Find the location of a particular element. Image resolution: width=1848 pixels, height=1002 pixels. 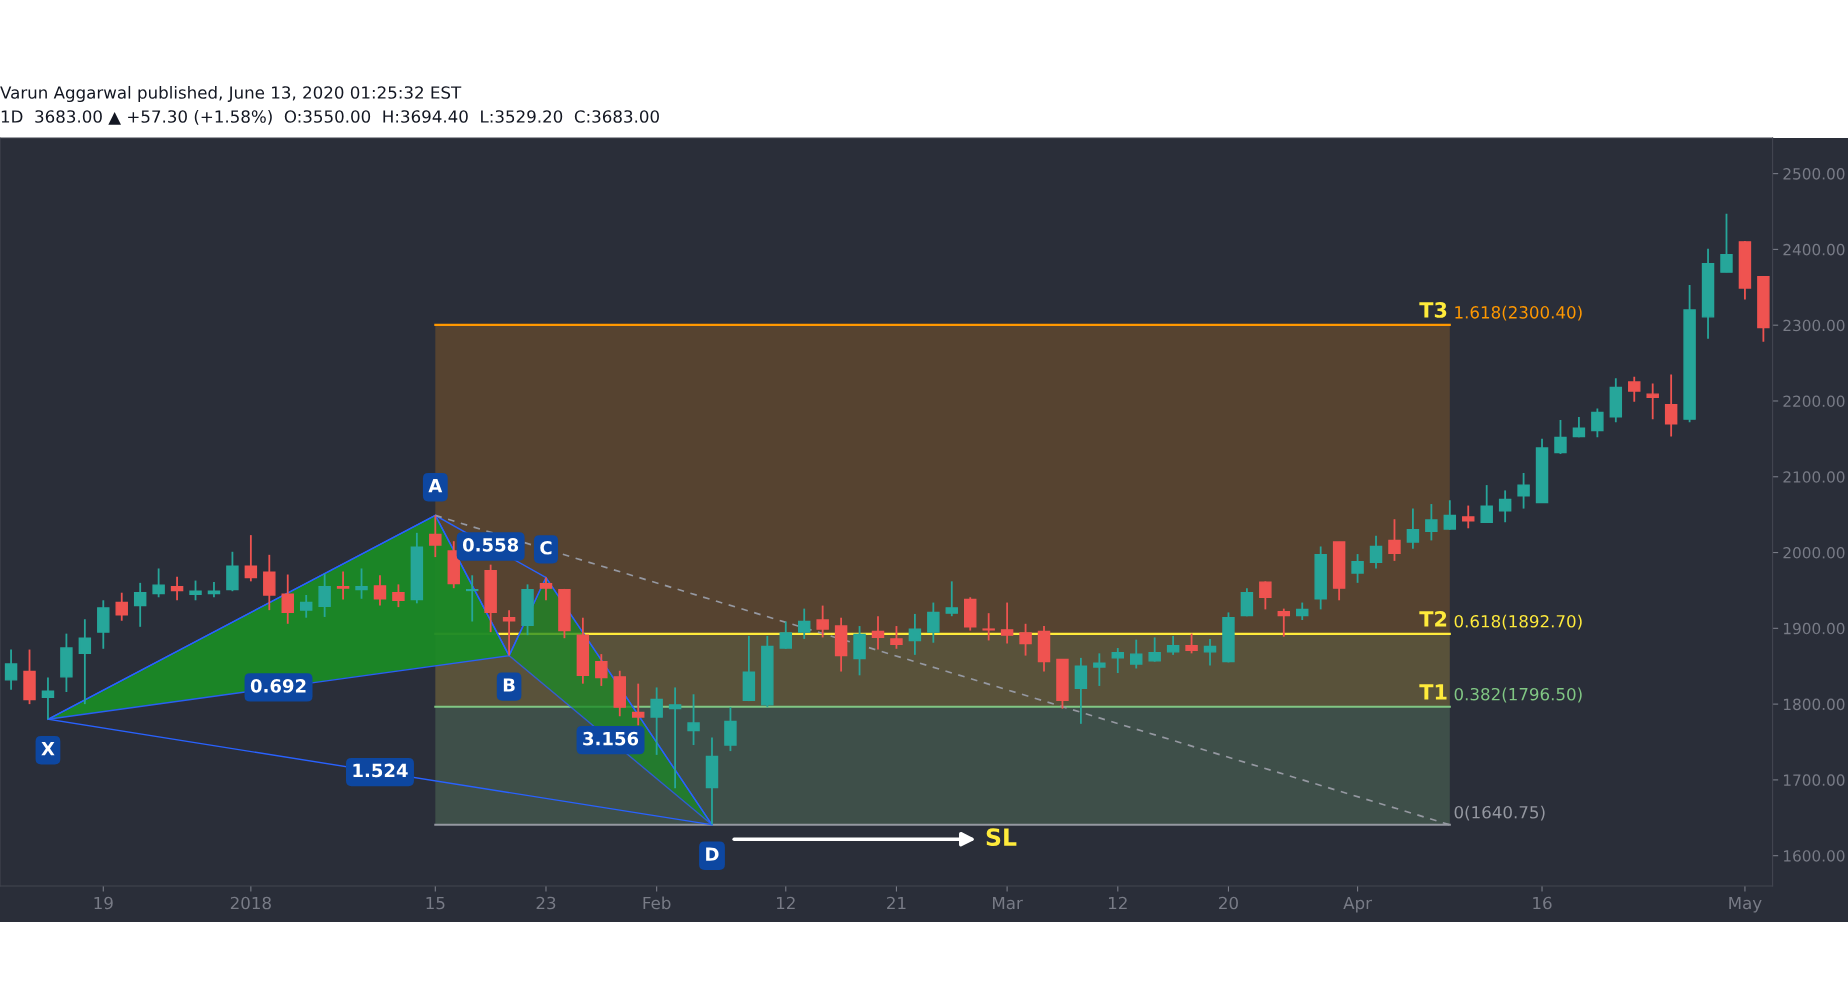

x-tick-label: 12 is located at coordinates (786, 903).